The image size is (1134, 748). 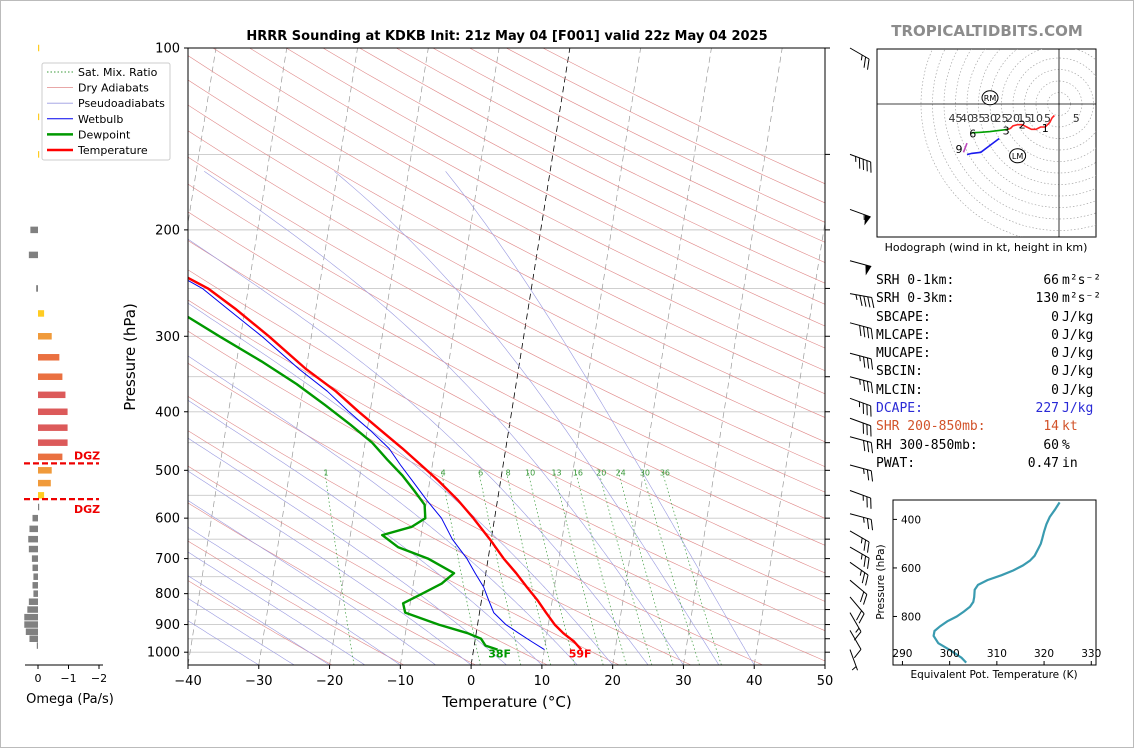 I want to click on stat-row: SHR 200-850mb: 14 kt, so click(x=983, y=427).